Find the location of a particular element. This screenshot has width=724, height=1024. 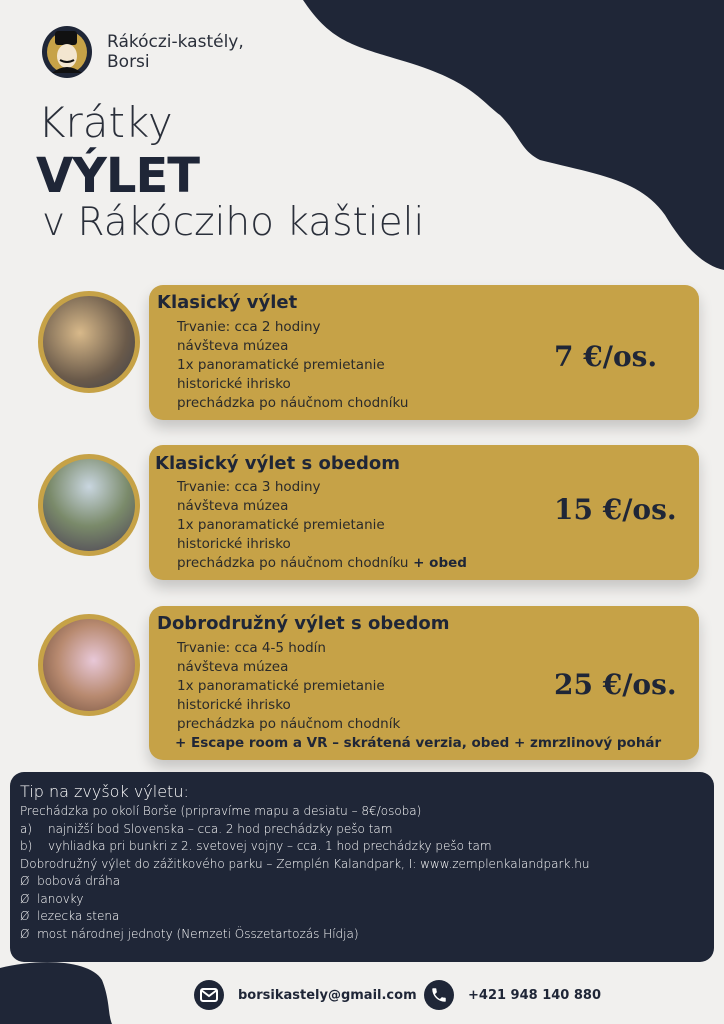

title-line-3: v Rákócziho kaštieli is located at coordinates (233, 222).